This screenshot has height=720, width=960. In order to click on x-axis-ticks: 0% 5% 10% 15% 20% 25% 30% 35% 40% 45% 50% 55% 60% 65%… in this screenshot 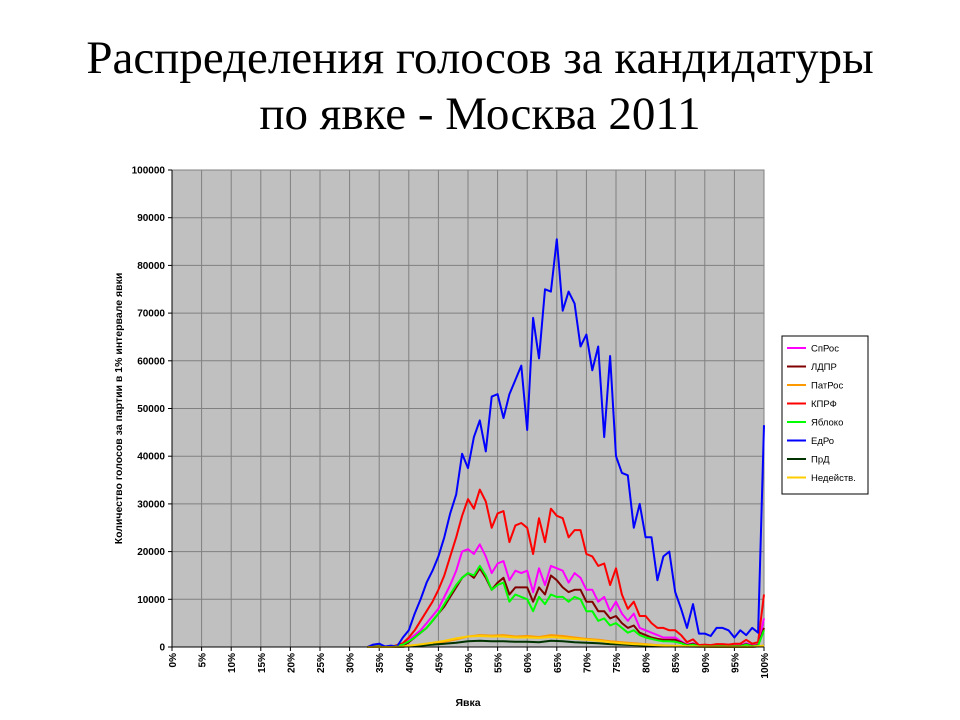, I will do `click(469, 663)`.